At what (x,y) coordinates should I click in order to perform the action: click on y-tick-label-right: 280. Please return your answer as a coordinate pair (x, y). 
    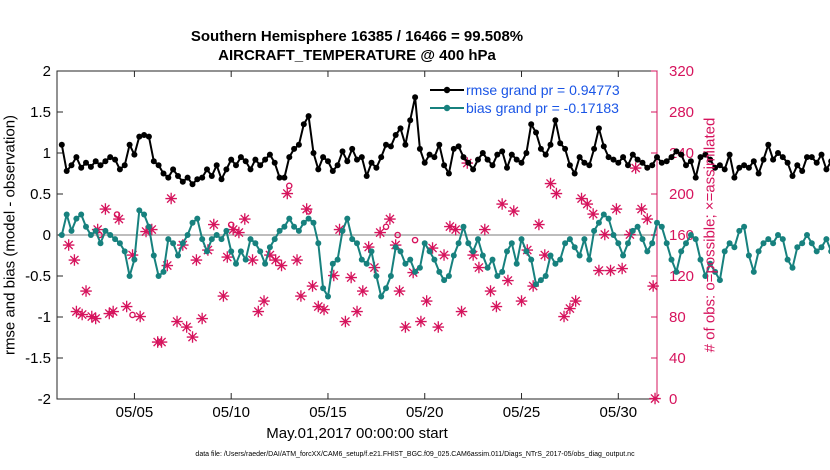
    Looking at the image, I should click on (681, 112).